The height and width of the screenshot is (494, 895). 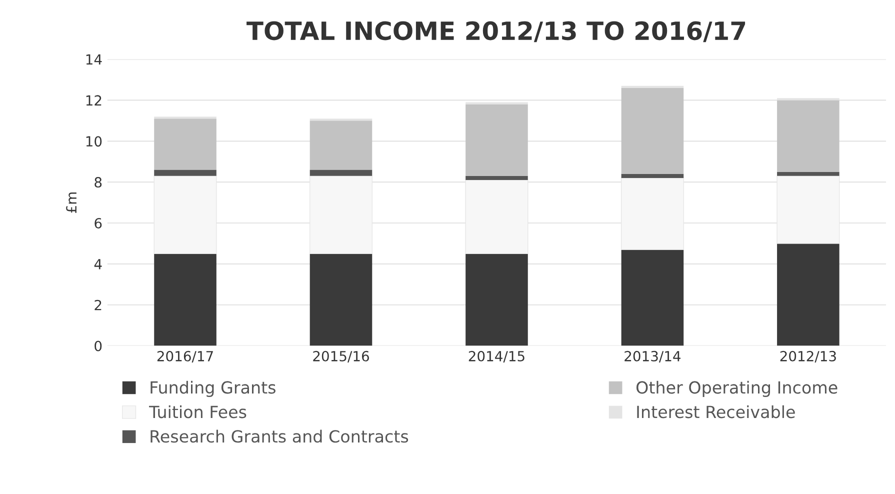 What do you see at coordinates (197, 411) in the screenshot?
I see `legend-label: Tuition Fees` at bounding box center [197, 411].